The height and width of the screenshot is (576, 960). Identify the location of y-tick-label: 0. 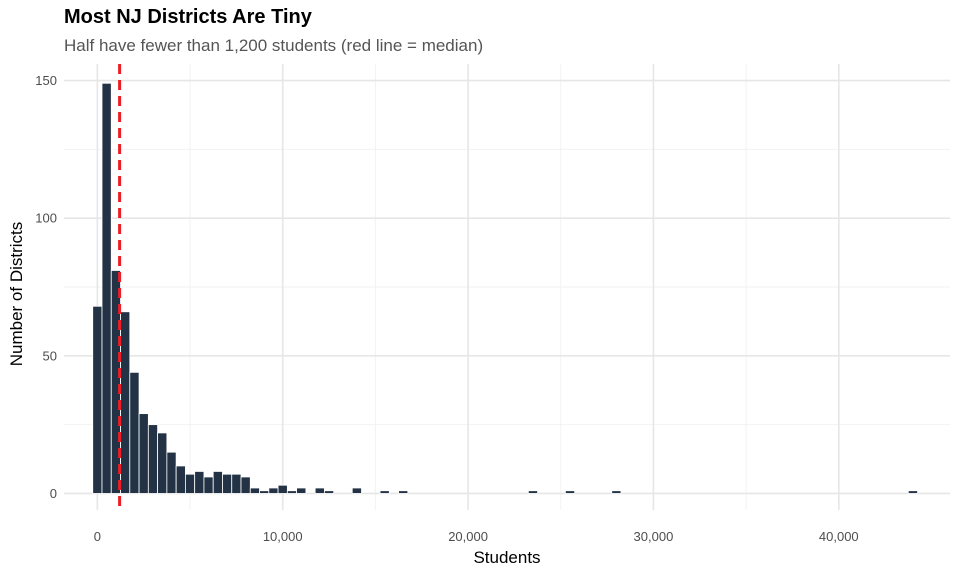
(53, 493).